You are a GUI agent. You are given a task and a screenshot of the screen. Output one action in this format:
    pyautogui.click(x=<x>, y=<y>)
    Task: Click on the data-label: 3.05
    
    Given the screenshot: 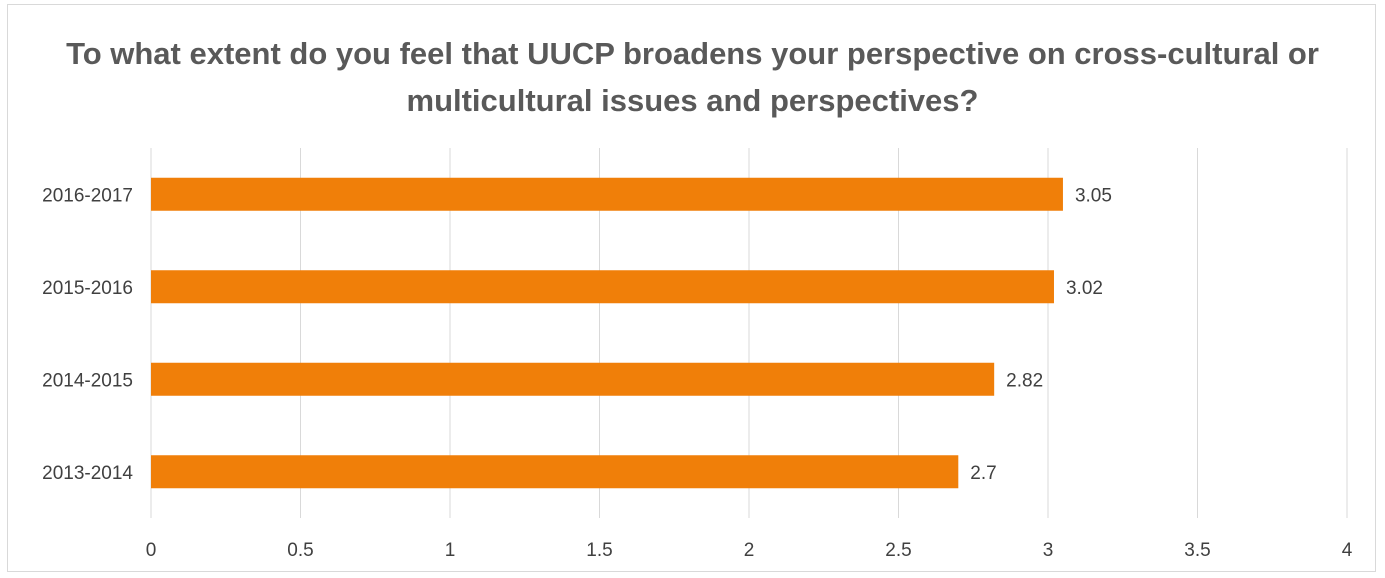 What is the action you would take?
    pyautogui.click(x=1093, y=195)
    